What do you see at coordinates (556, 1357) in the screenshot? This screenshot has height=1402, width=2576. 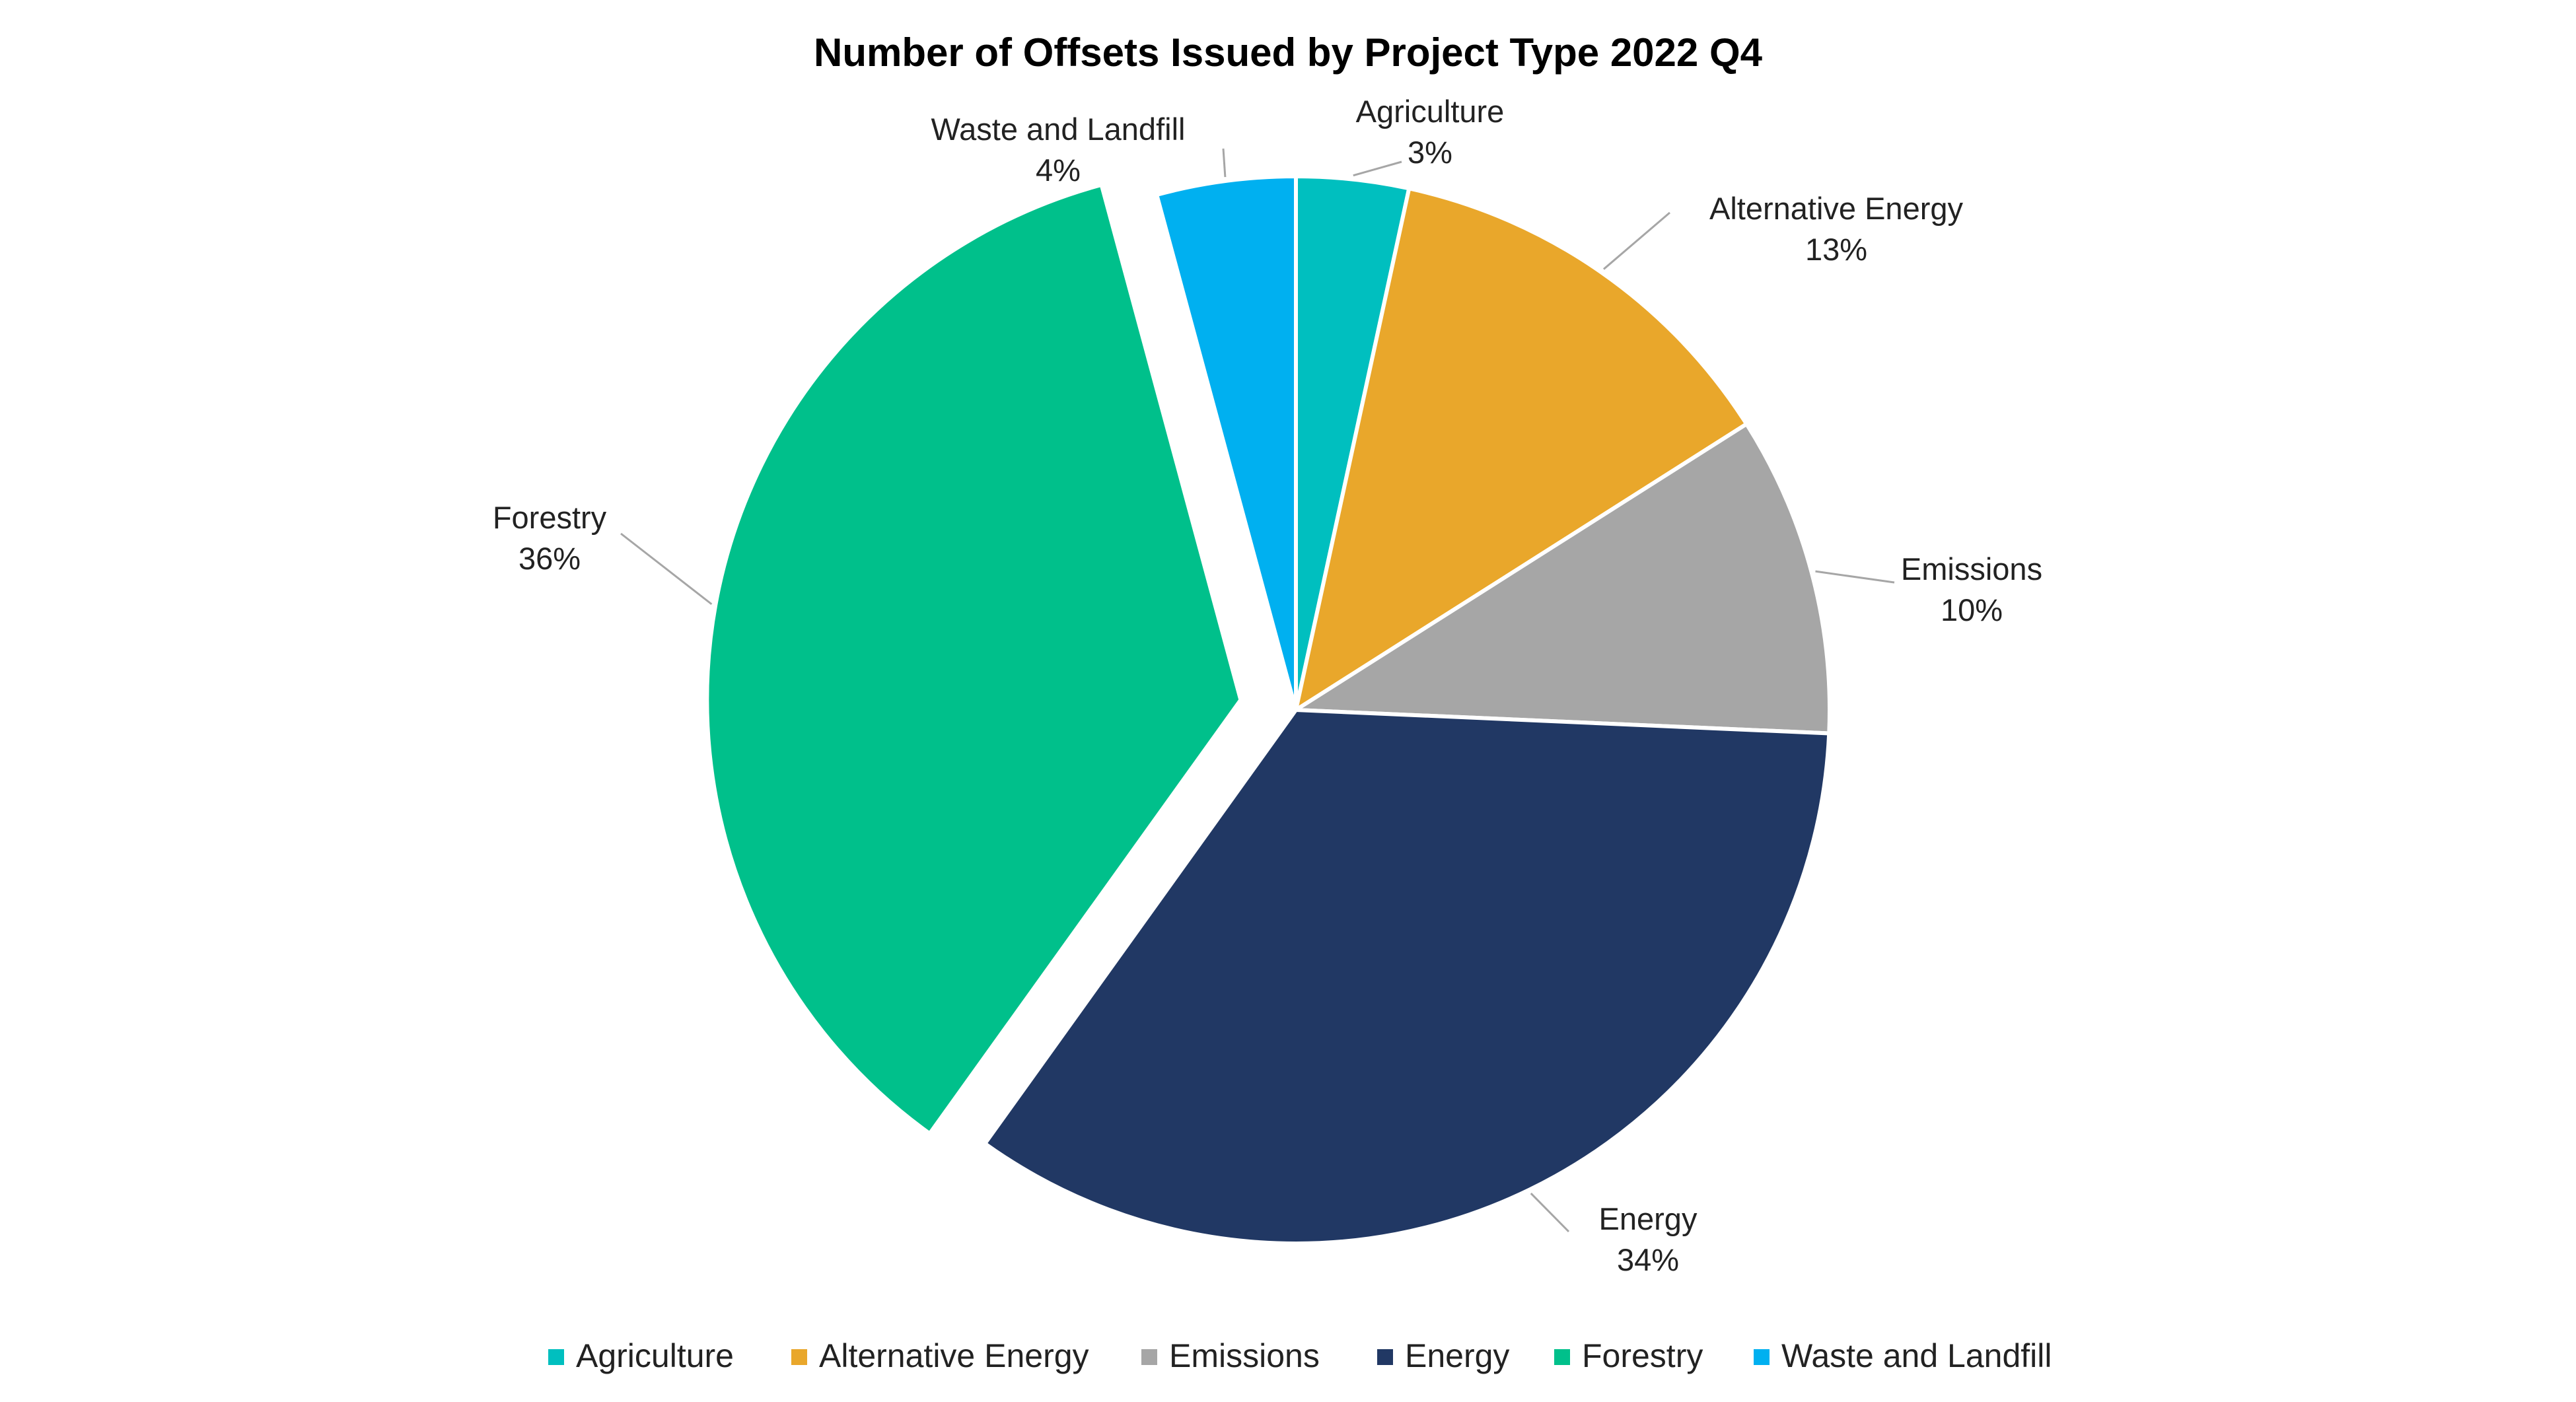 I see `legend-swatch-agriculture` at bounding box center [556, 1357].